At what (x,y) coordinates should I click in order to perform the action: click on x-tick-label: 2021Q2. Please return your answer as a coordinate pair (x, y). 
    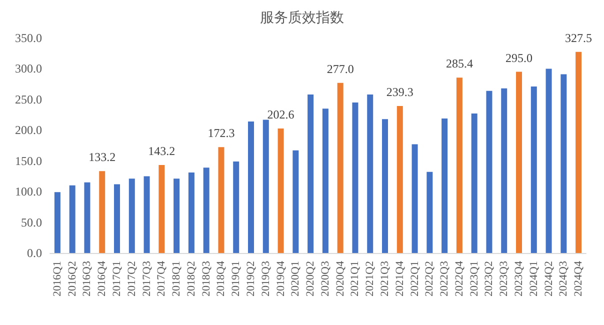
    Looking at the image, I should click on (370, 278).